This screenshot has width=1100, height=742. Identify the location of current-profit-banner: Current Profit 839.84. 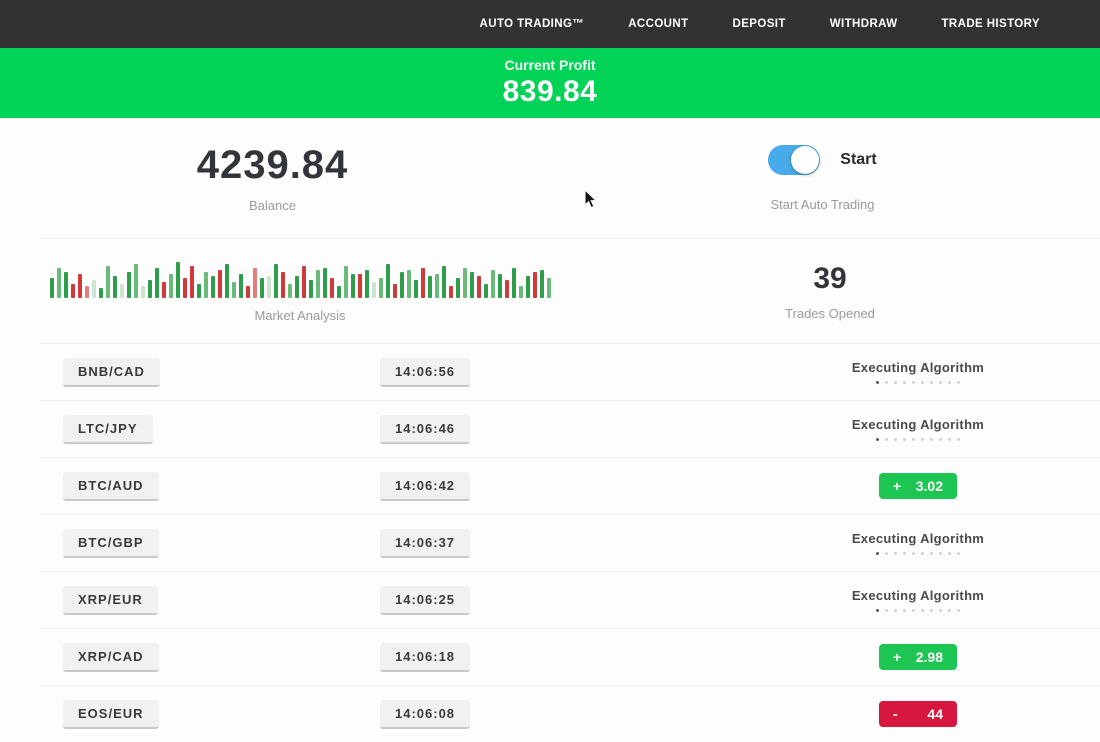
(550, 83).